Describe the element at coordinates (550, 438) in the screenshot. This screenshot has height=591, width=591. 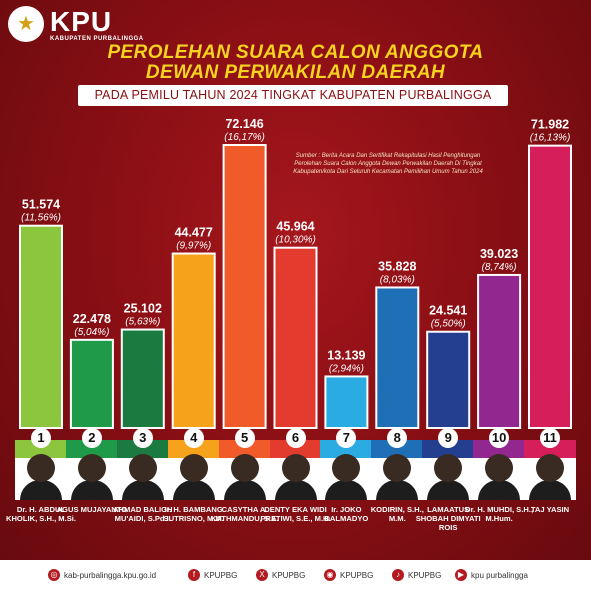
I see `candidate-number: 11` at that location.